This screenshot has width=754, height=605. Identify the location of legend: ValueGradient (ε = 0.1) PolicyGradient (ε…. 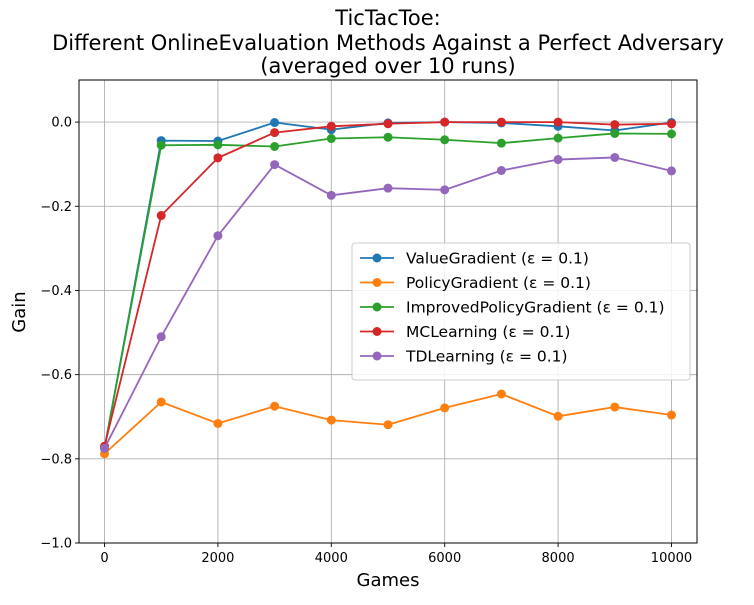
(521, 311).